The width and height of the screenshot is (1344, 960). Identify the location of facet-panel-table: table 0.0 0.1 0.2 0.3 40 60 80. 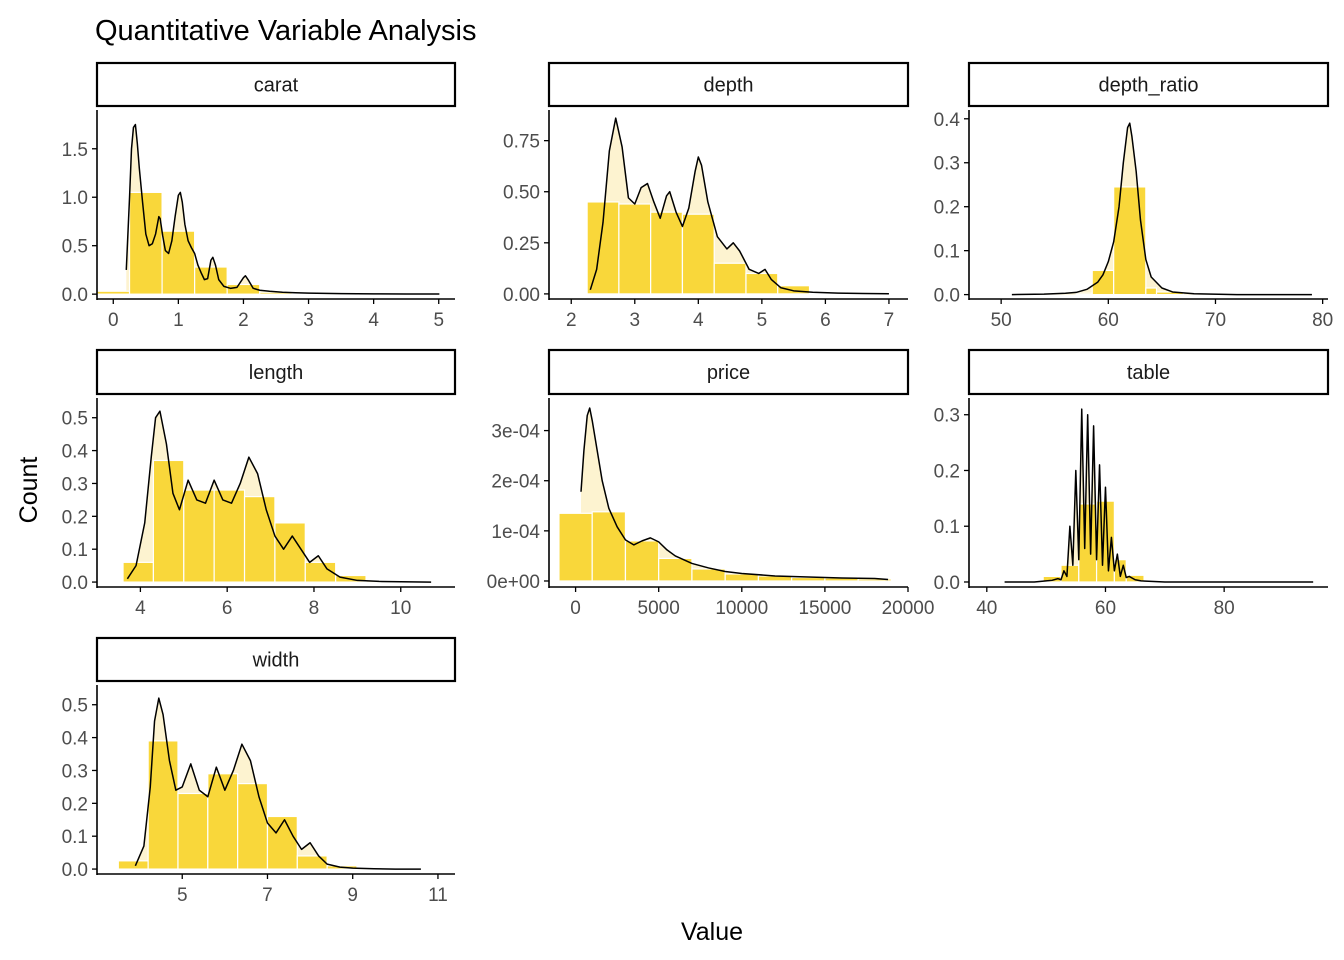
(1132, 483).